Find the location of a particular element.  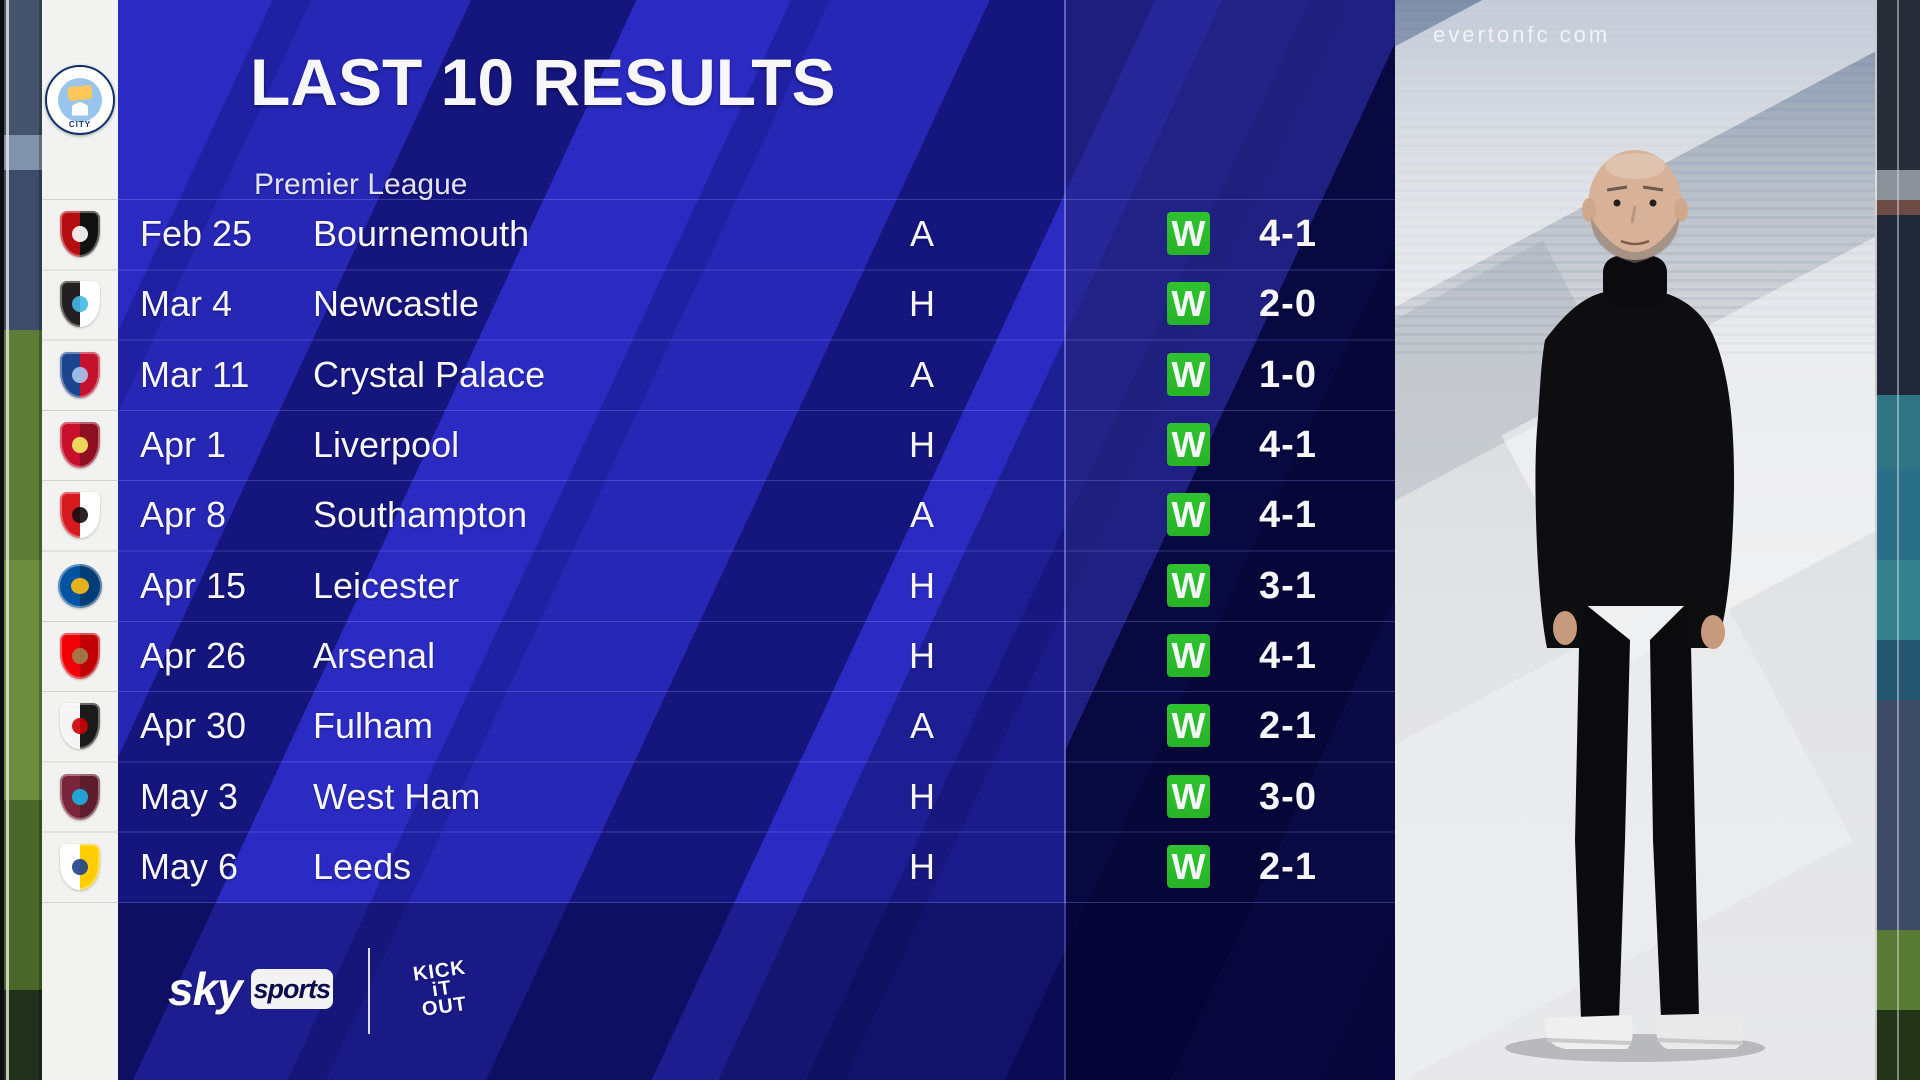

opponent-badge-cell-leicester is located at coordinates (80, 586).